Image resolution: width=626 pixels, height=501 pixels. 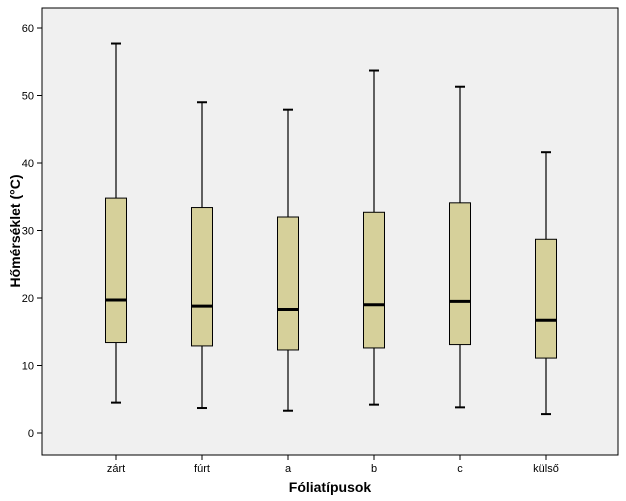 What do you see at coordinates (28, 97) in the screenshot?
I see `y-tick-label: 50` at bounding box center [28, 97].